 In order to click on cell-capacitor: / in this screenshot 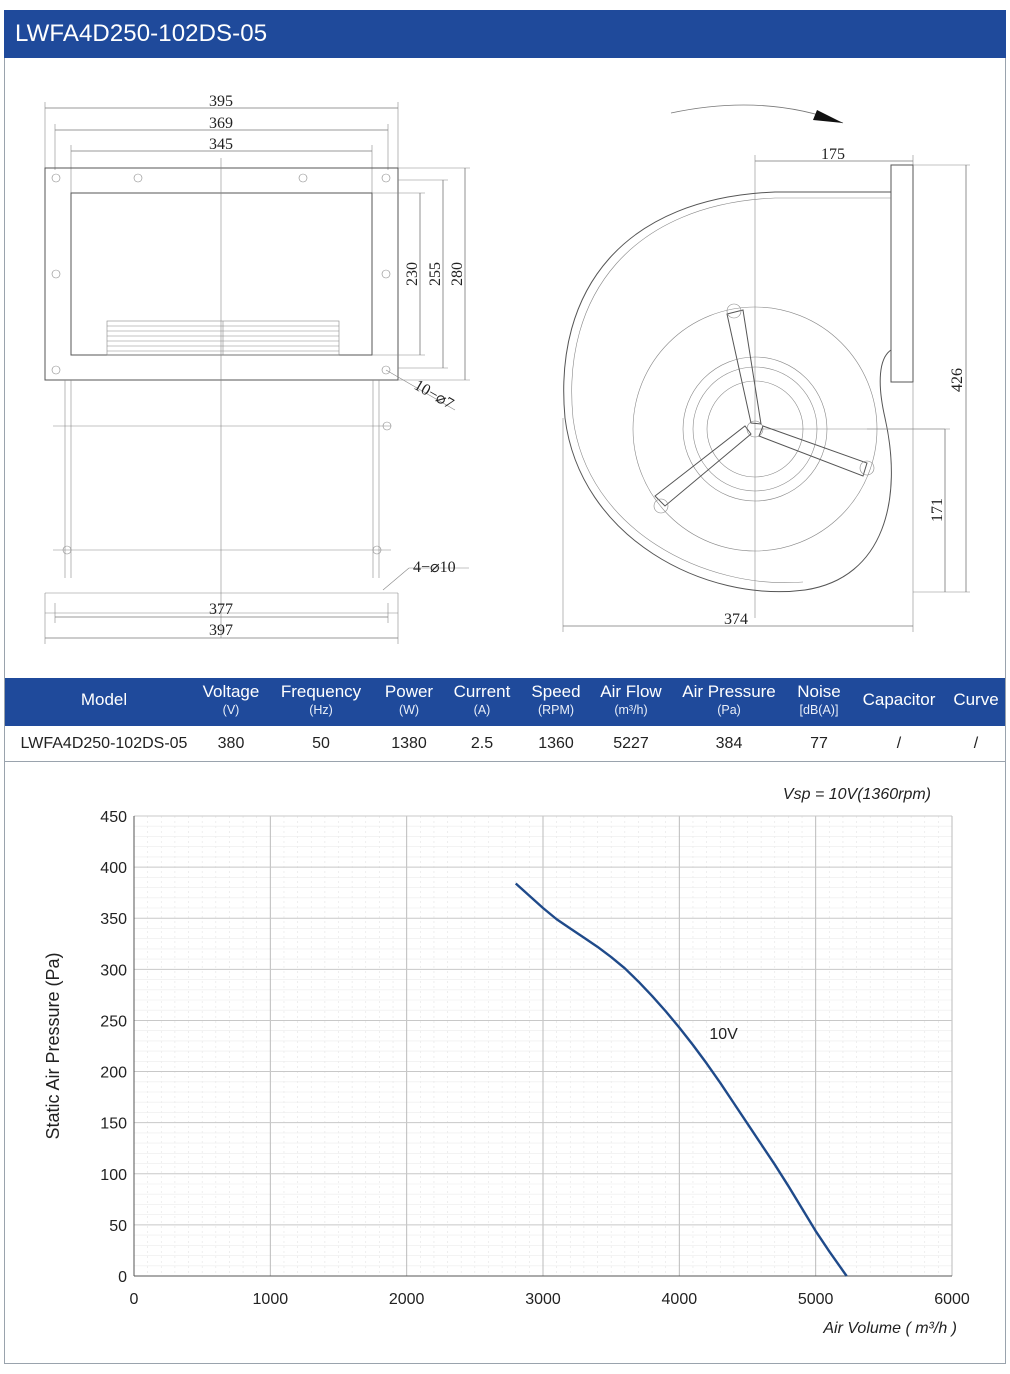, I will do `click(899, 743)`.